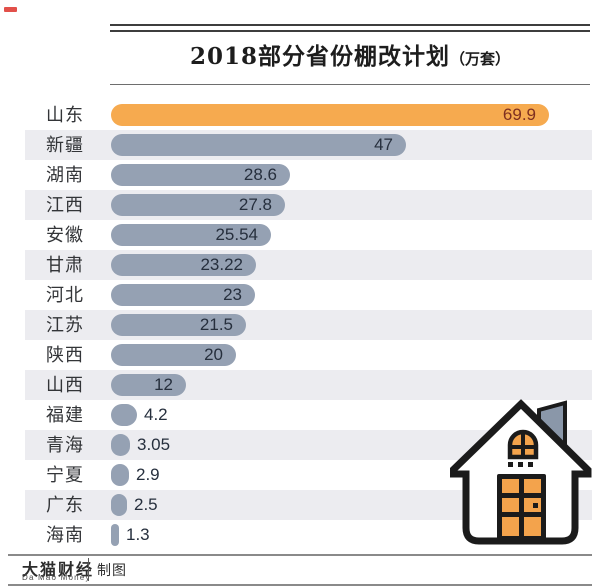 This screenshot has width=600, height=588. Describe the element at coordinates (300, 385) in the screenshot. I see `chart-row: 山西 12` at that location.